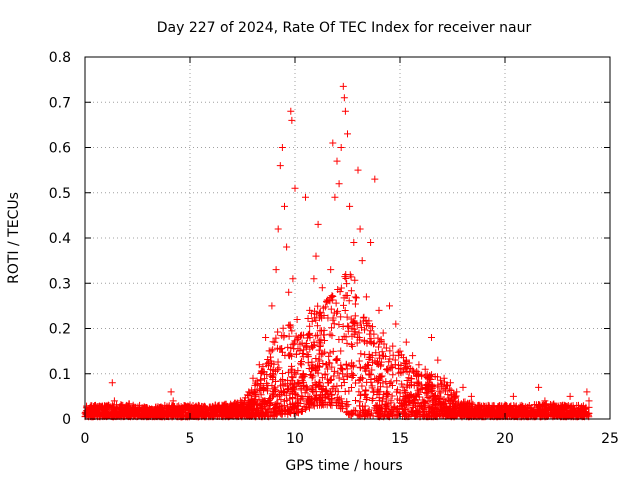 Image resolution: width=640 pixels, height=480 pixels. Describe the element at coordinates (60, 330) in the screenshot. I see `y-tick-label: 0.2` at that location.